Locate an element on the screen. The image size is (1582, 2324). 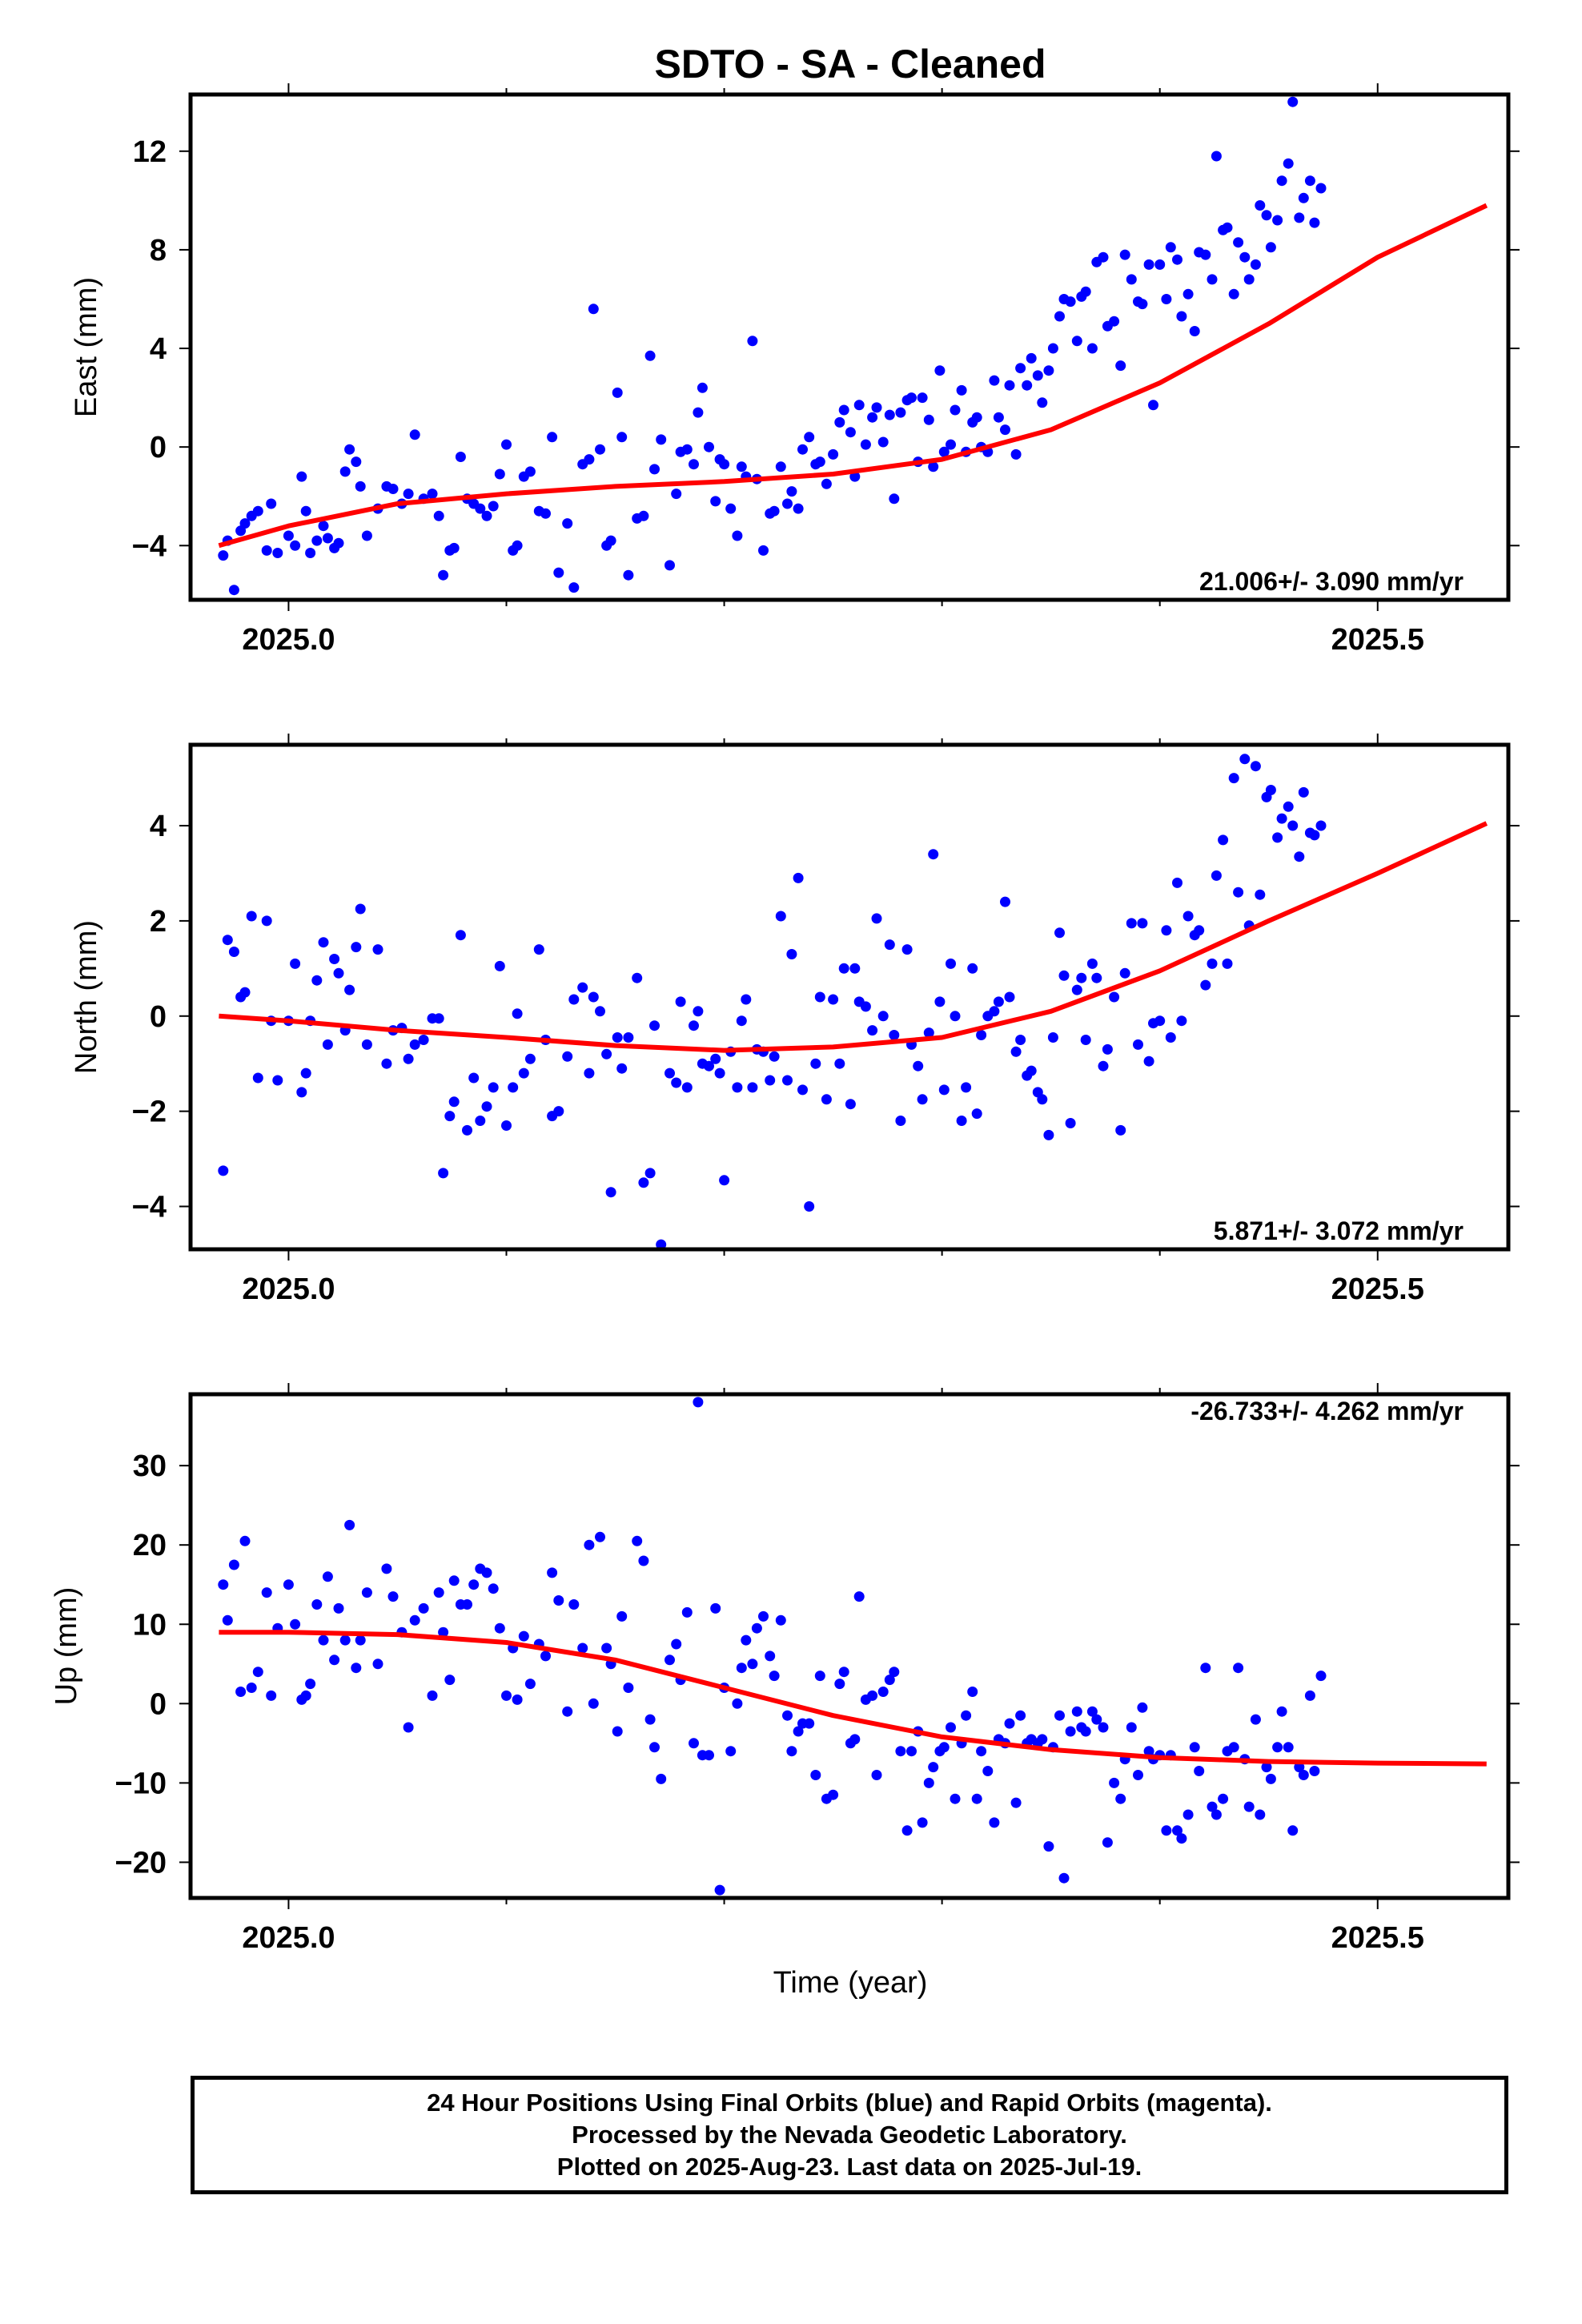
north-x-tick-label: 2025.5 is located at coordinates (1378, 1289).